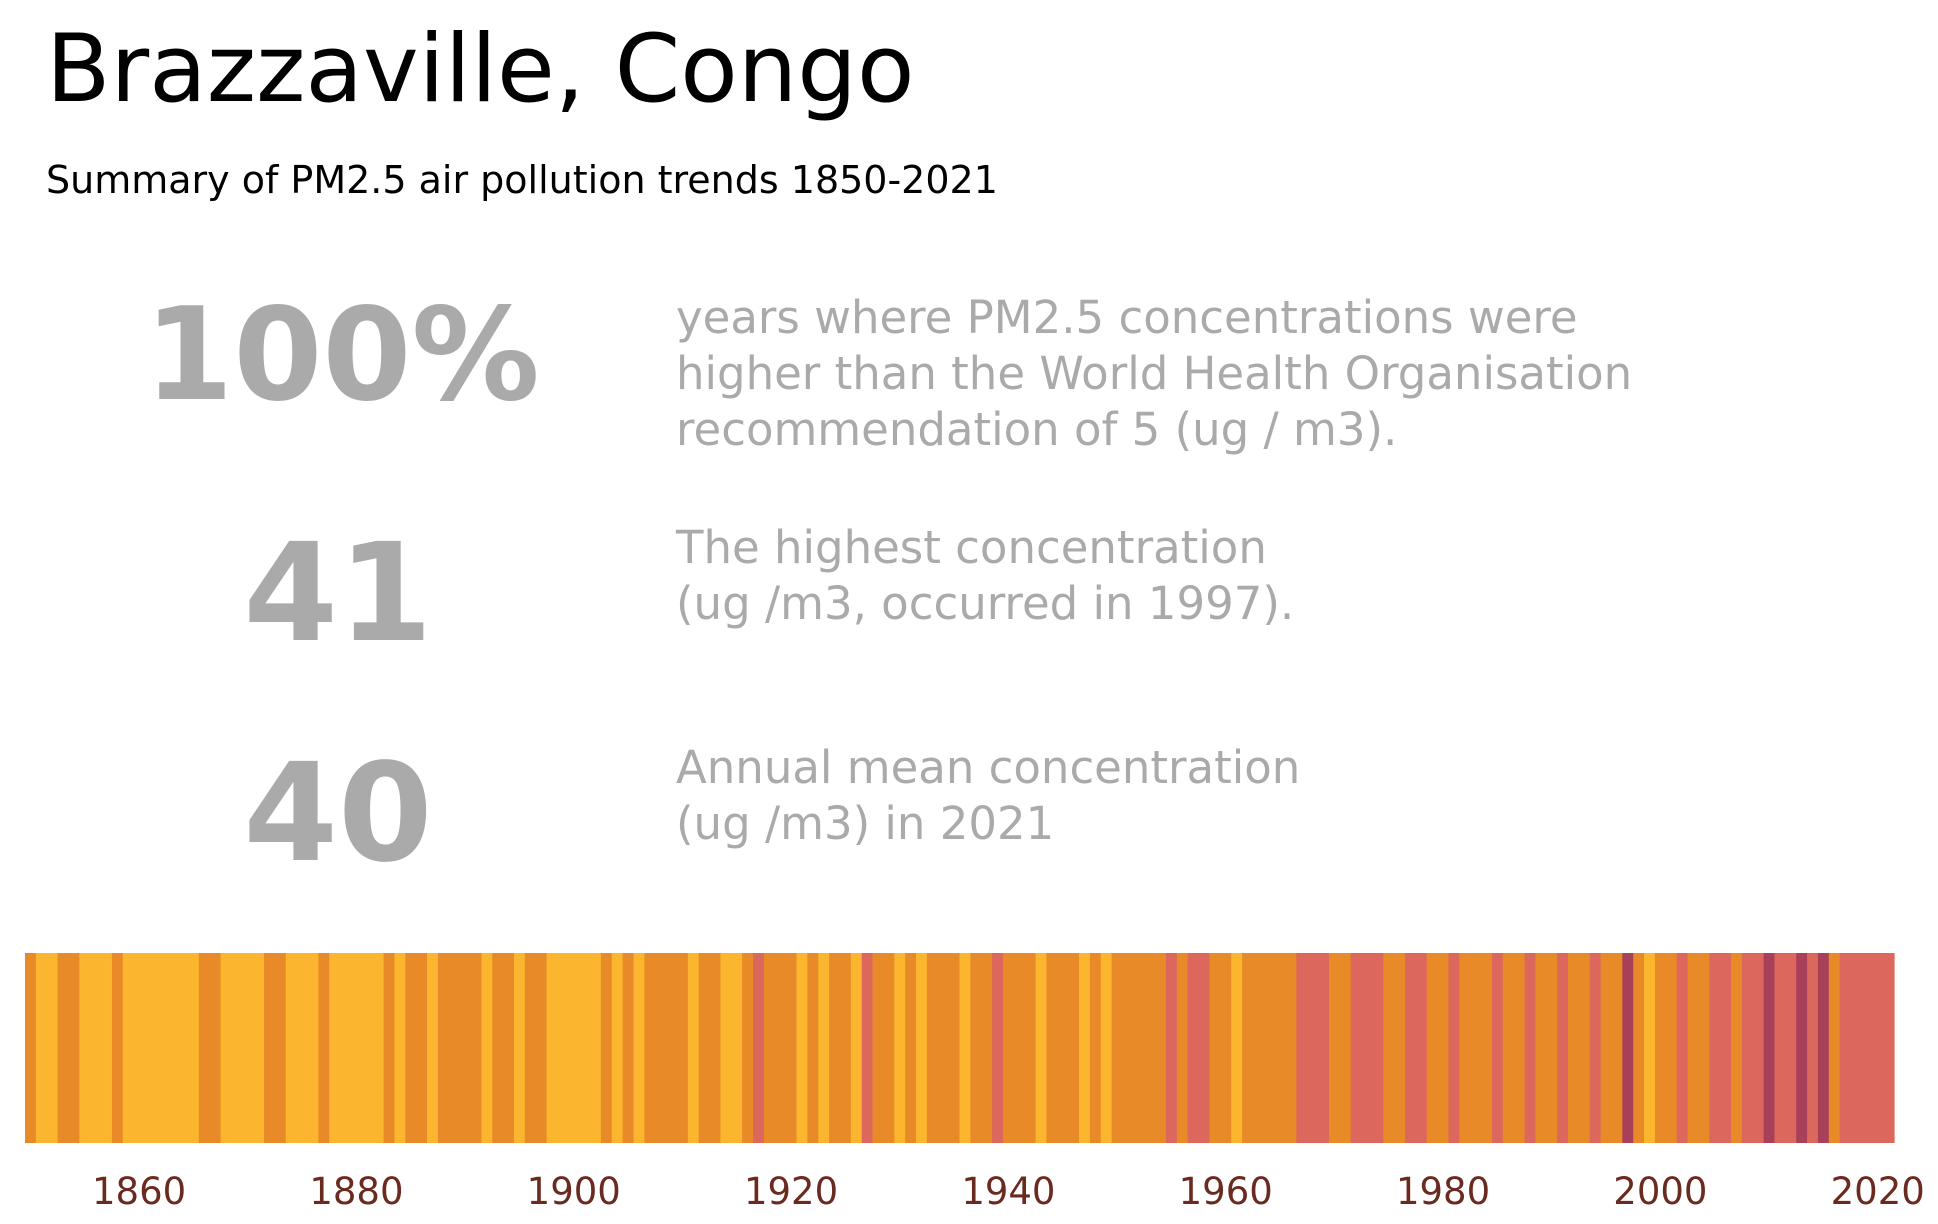 The height and width of the screenshot is (1224, 1938). What do you see at coordinates (985, 603) in the screenshot?
I see `stat-description-line: (ug /m3, occurred in 1997).` at bounding box center [985, 603].